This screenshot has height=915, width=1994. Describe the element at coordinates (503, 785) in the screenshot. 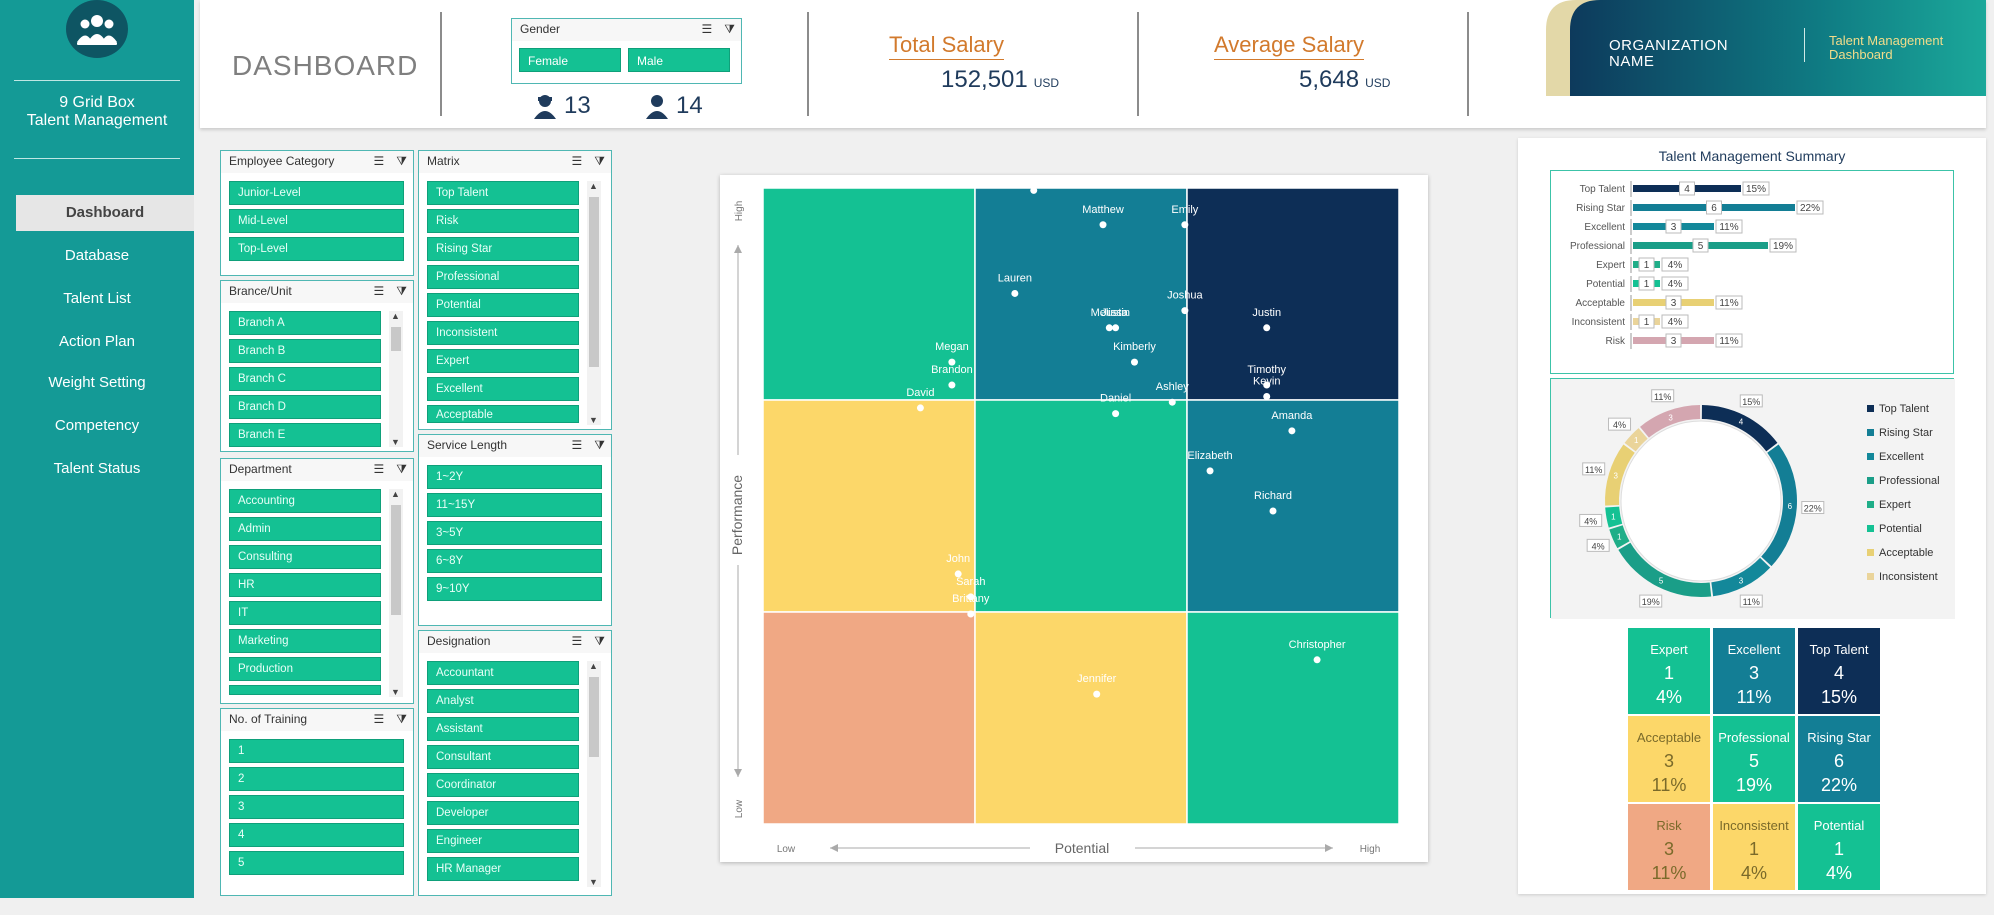

I see `slicer-item: Coordinator` at that location.